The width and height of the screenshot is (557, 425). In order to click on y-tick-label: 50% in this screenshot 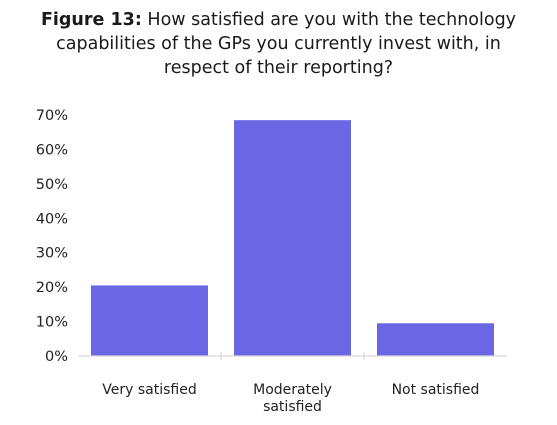, I will do `click(52, 185)`.